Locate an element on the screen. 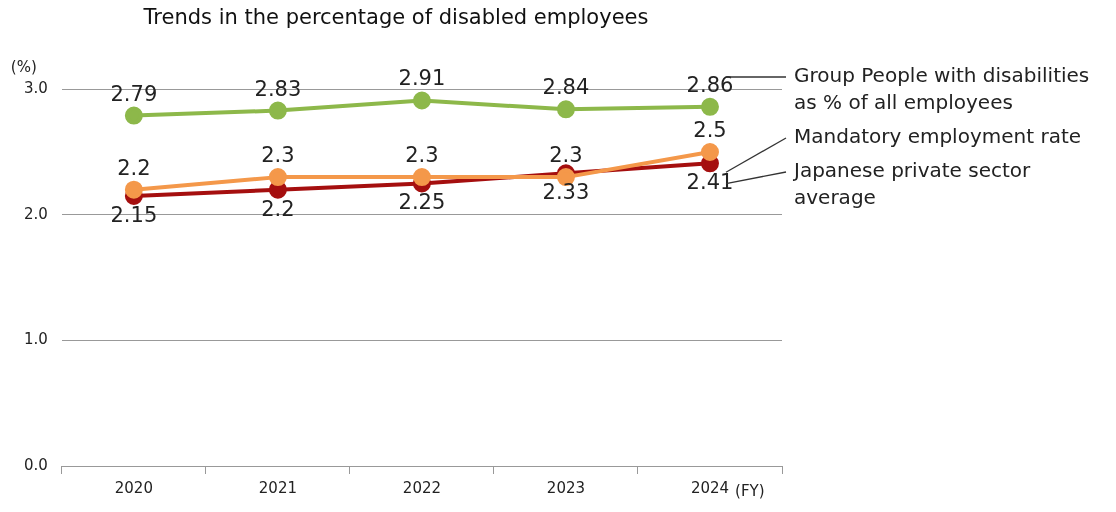 This screenshot has height=512, width=1116. text: Mandatory employment rate is located at coordinates (938, 135).